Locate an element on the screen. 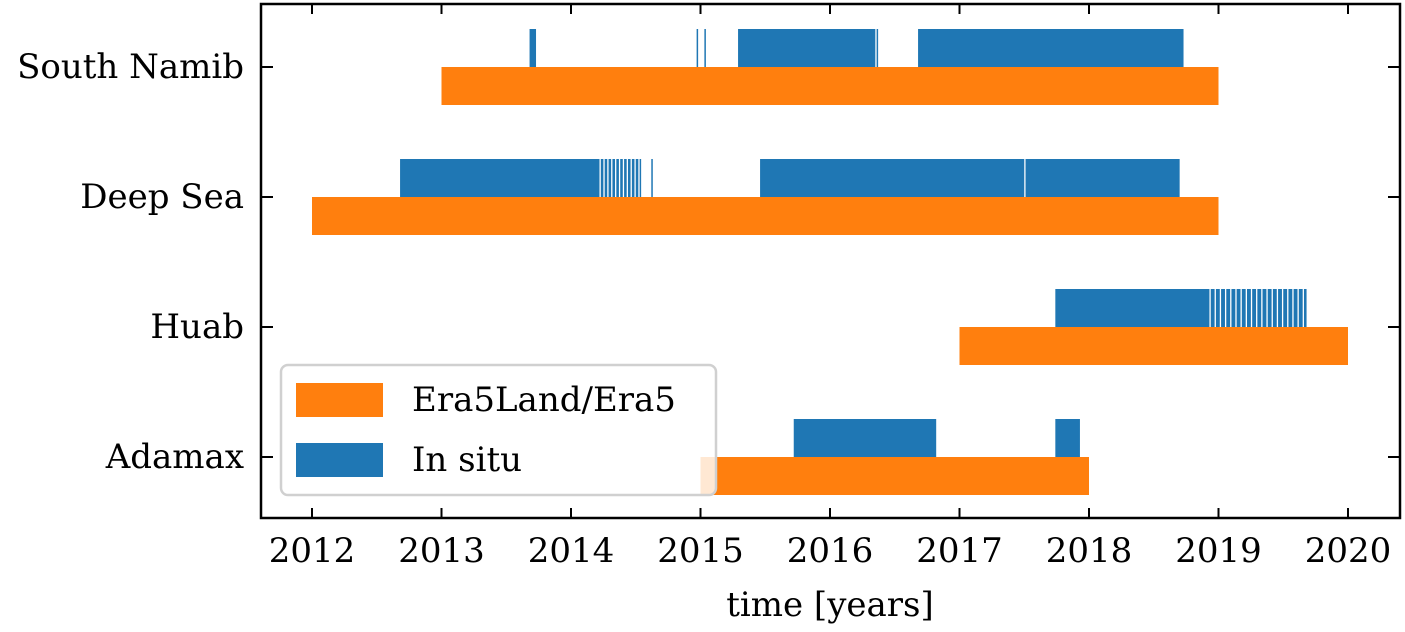 This screenshot has width=1405, height=632. legend-label-era5land-era5: Era5Land/Era5 is located at coordinates (544, 400).